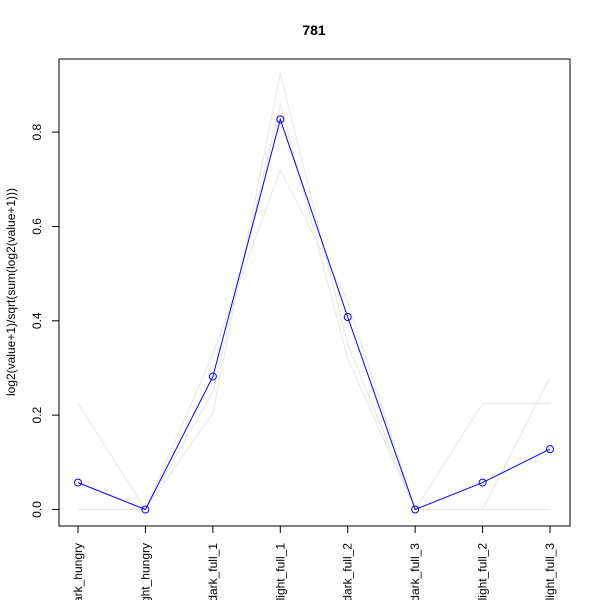 Image resolution: width=600 pixels, height=600 pixels. I want to click on y-axis-label: log2(value+1)/sqrt(sum(log2(value+1))), so click(11, 292).